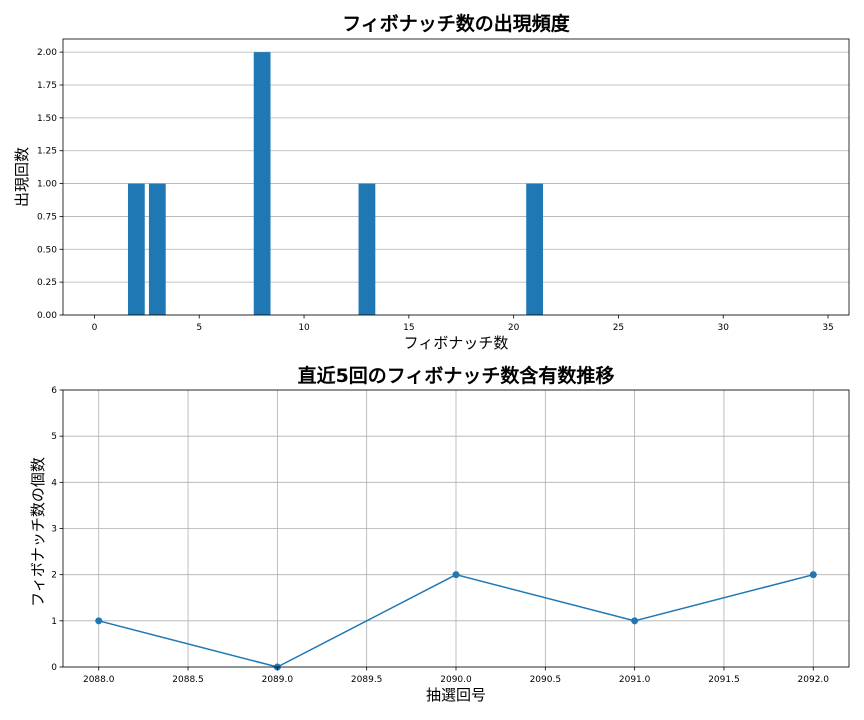 The width and height of the screenshot is (864, 720). I want to click on chart2-x-tick-label: 2090.5, so click(546, 680).